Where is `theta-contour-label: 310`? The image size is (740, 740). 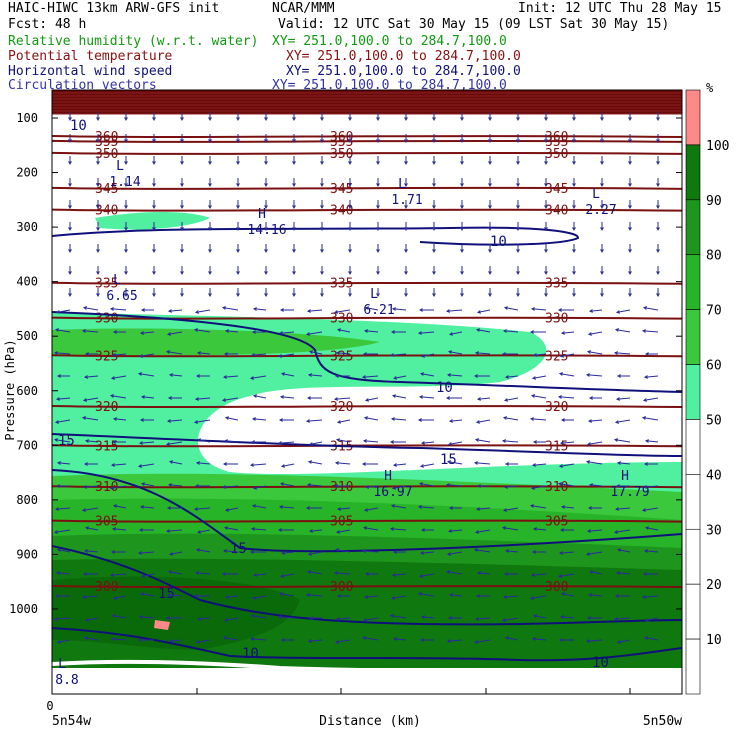 theta-contour-label: 310 is located at coordinates (341, 487).